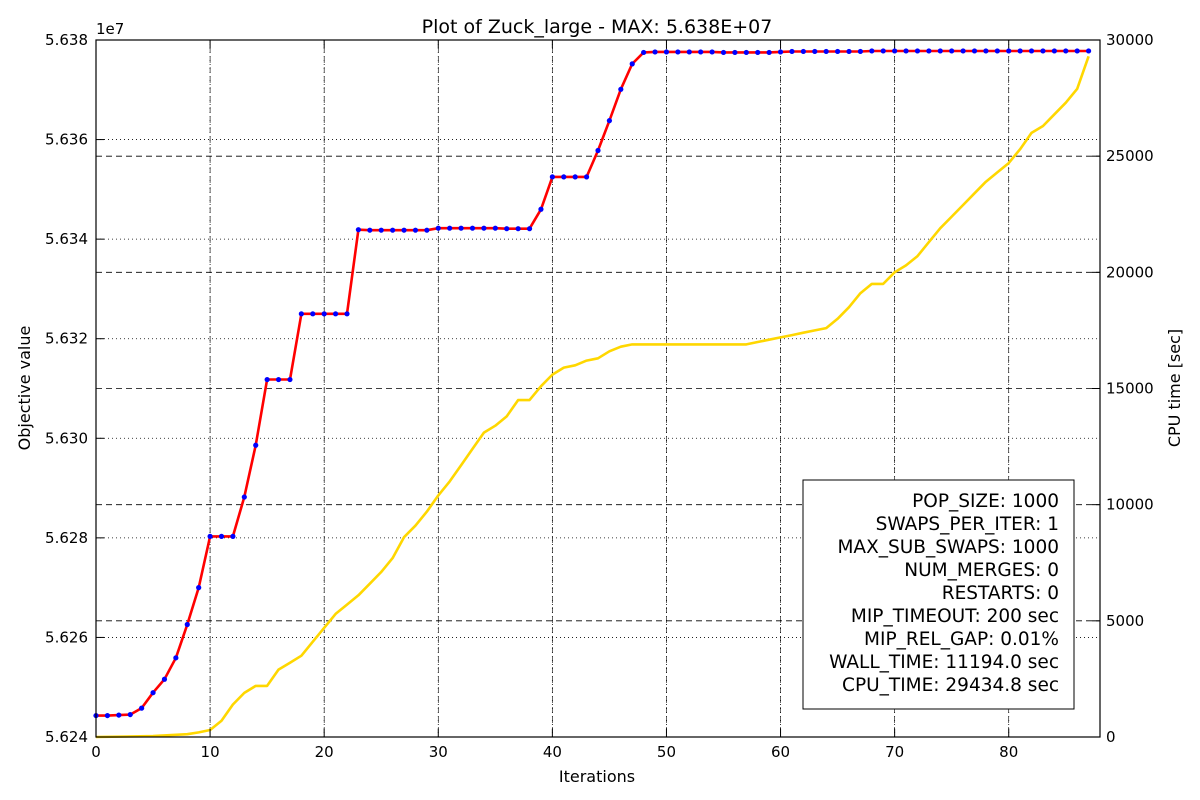 This screenshot has height=800, width=1200. Describe the element at coordinates (1130, 156) in the screenshot. I see `y2-tick-label: 25000` at that location.